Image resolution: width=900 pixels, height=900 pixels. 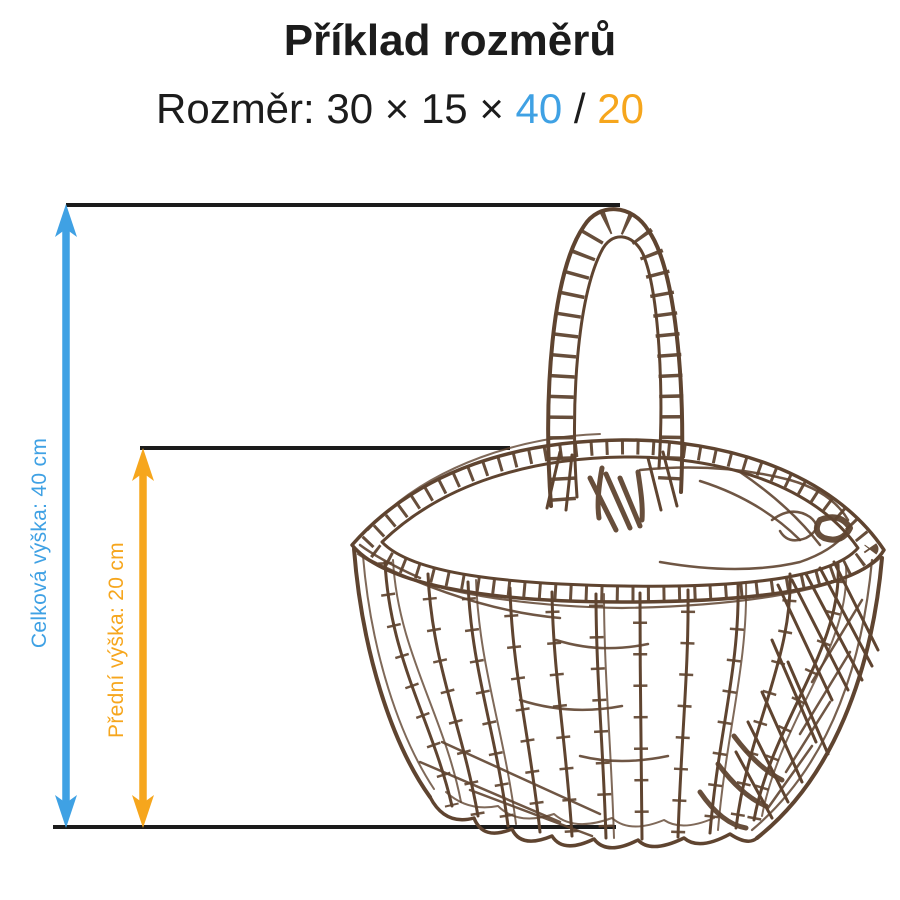 I want to click on basket-rim-inner, so click(x=620, y=521).